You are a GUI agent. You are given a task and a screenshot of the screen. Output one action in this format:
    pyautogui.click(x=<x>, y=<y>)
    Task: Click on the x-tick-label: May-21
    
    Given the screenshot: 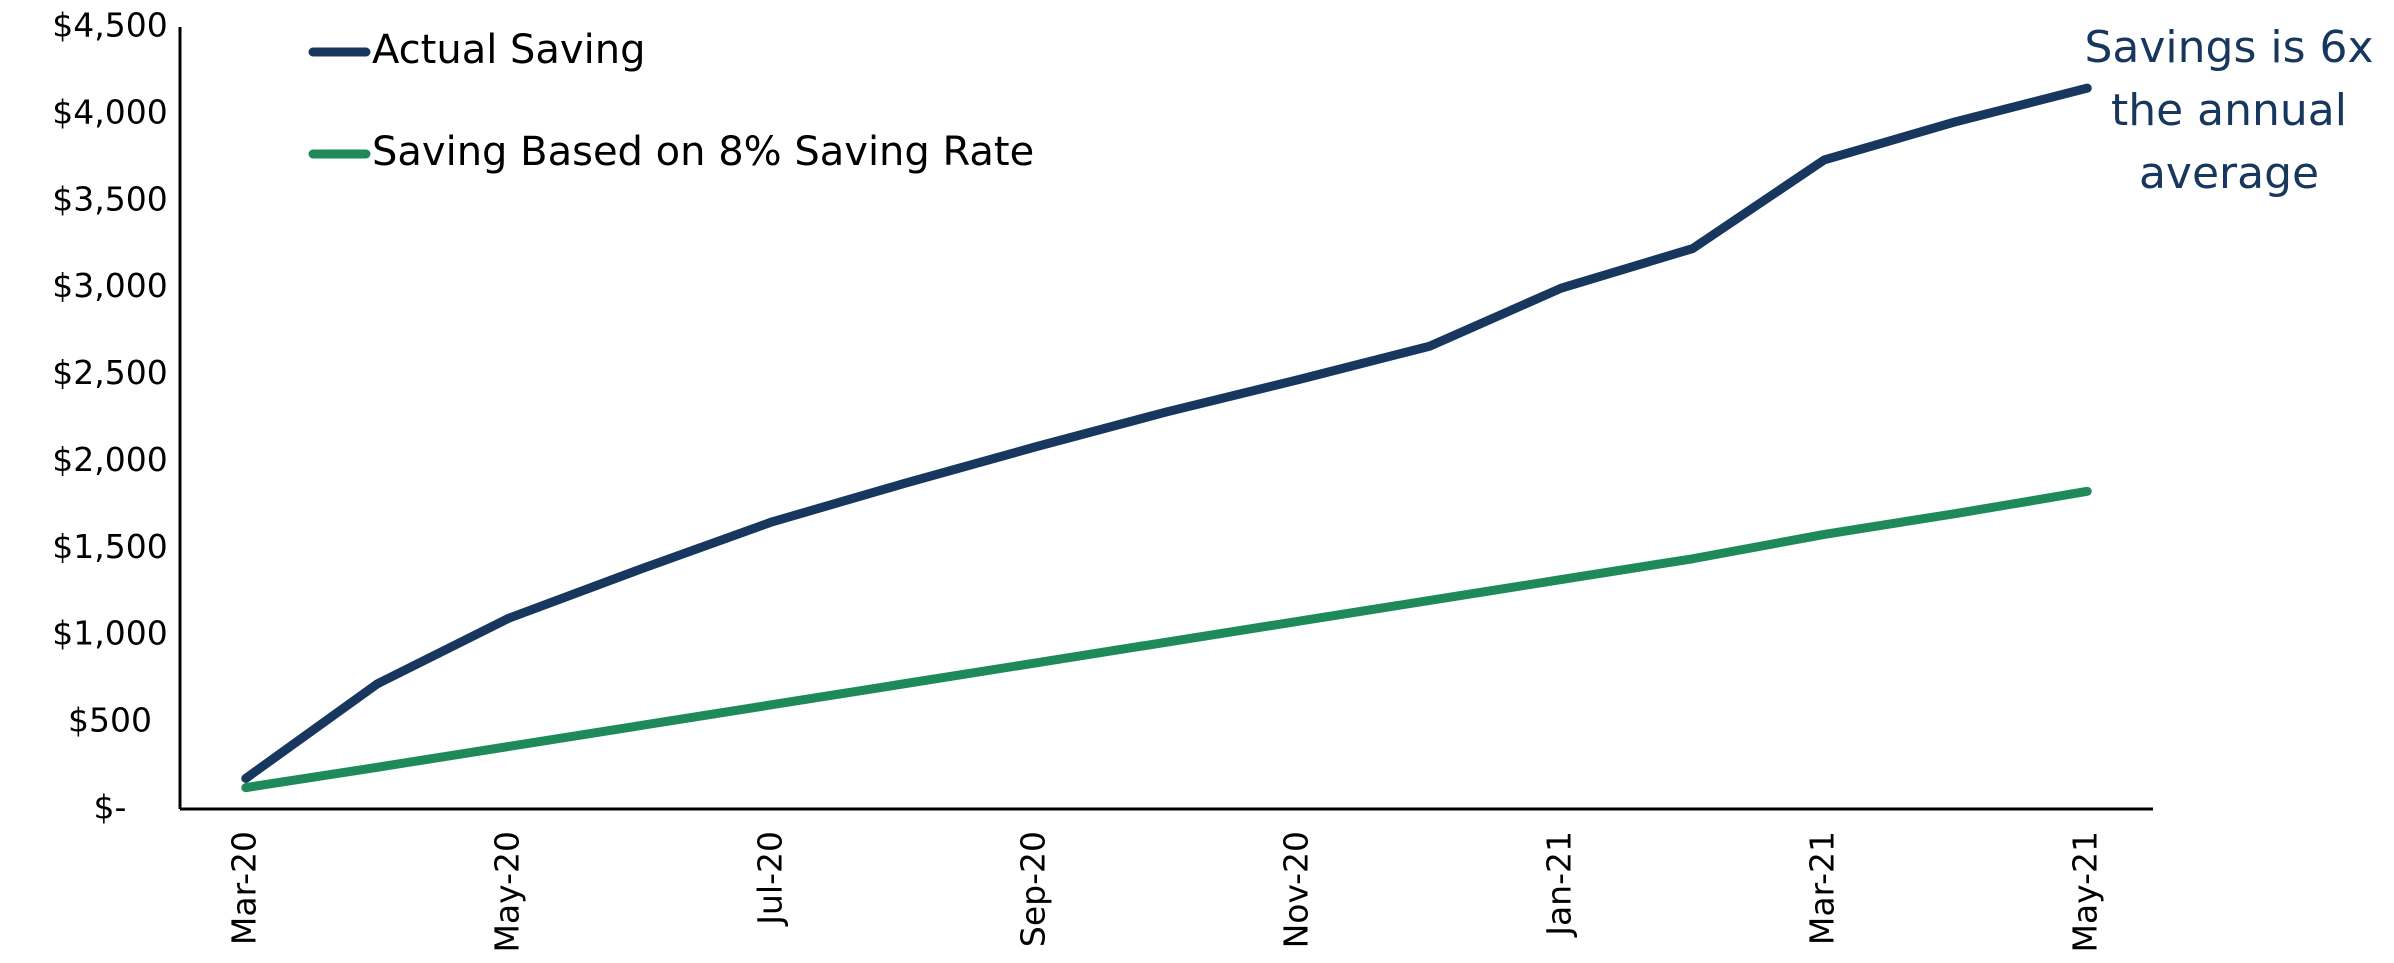 What is the action you would take?
    pyautogui.click(x=2085, y=892)
    